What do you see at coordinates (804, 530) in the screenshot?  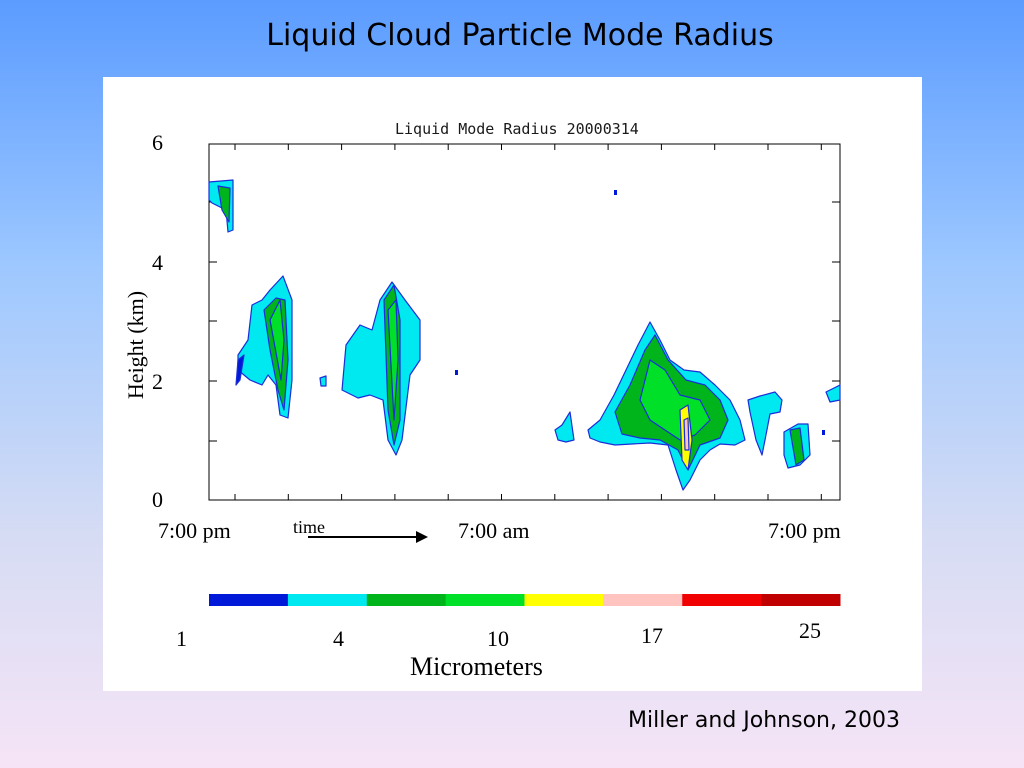 I see `x-tick-label-end: 7:00 pm` at bounding box center [804, 530].